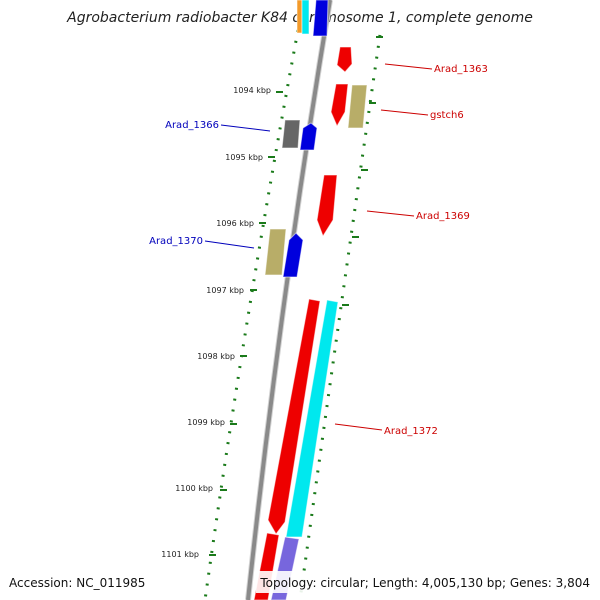 The height and width of the screenshot is (600, 600). I want to click on outer-dotted-track, so click(340, 317).